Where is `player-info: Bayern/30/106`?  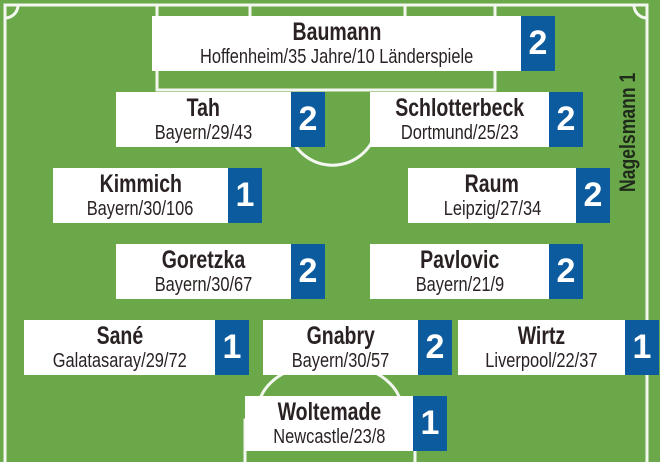
player-info: Bayern/30/106 is located at coordinates (140, 209).